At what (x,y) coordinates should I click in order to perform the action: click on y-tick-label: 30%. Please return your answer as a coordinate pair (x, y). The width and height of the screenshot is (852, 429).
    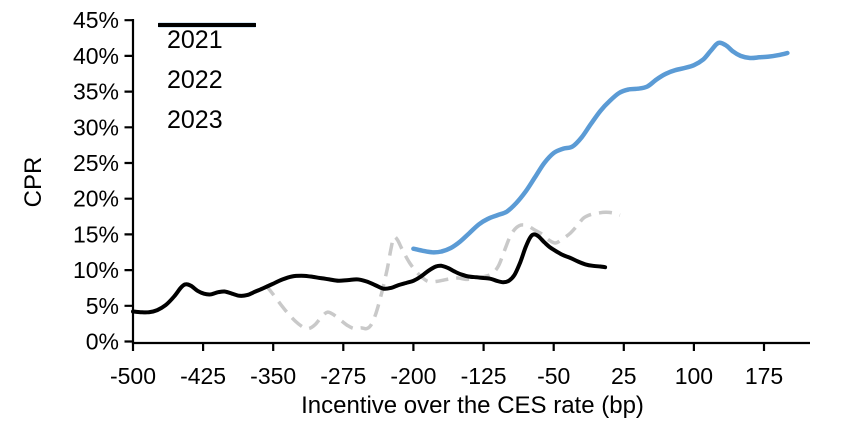
    Looking at the image, I should click on (96, 127).